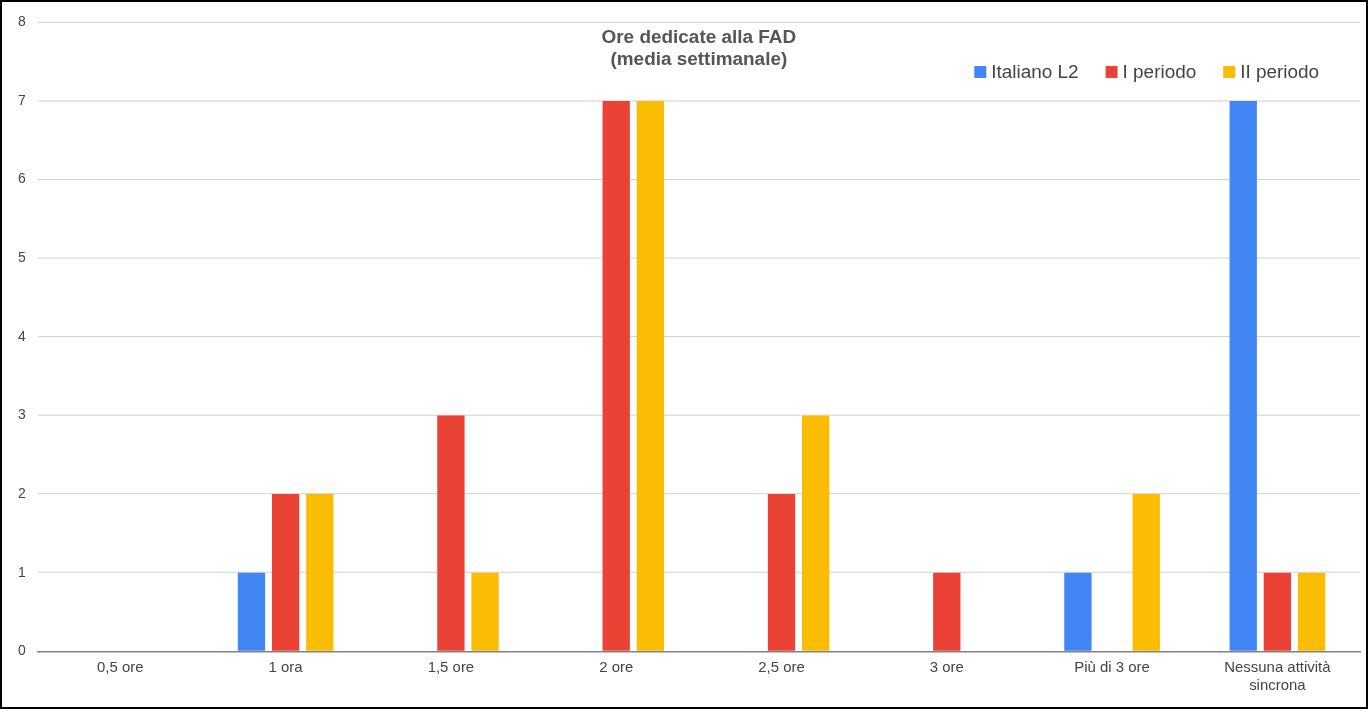 This screenshot has height=709, width=1368. Describe the element at coordinates (699, 47) in the screenshot. I see `text: Ore dedicate alla FAD (media settimanale)` at that location.